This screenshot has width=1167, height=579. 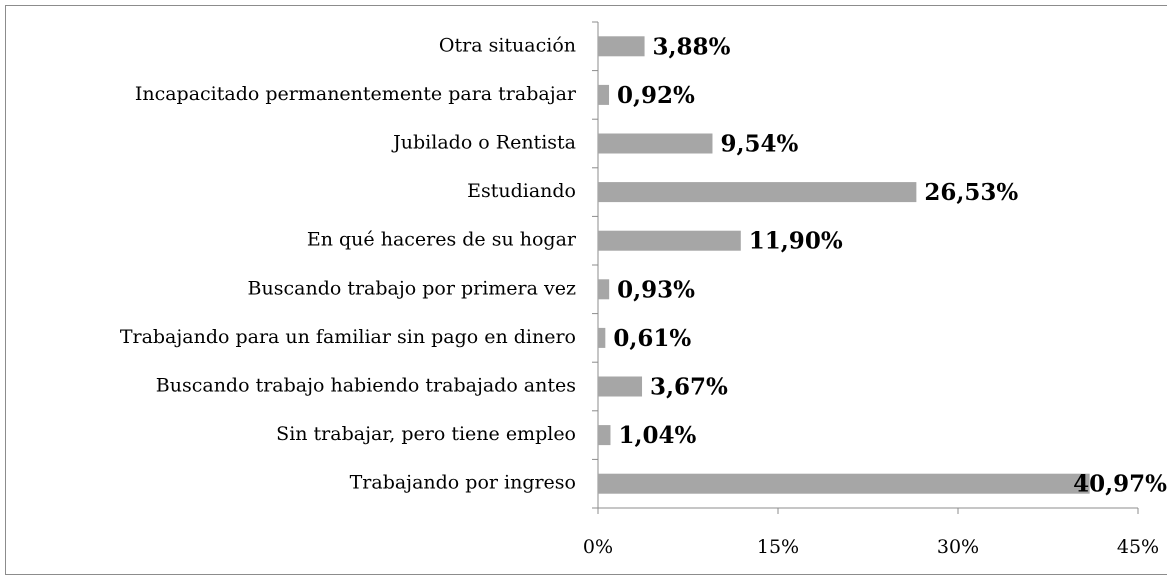 I want to click on value-label: 11,90%, so click(x=796, y=241).